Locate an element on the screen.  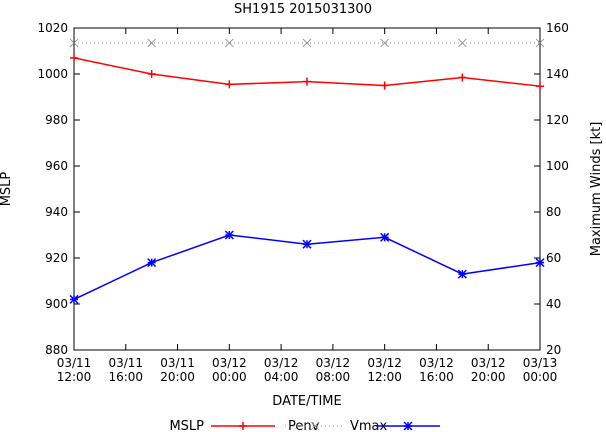
left-tick-label: 980 is located at coordinates (56, 120).